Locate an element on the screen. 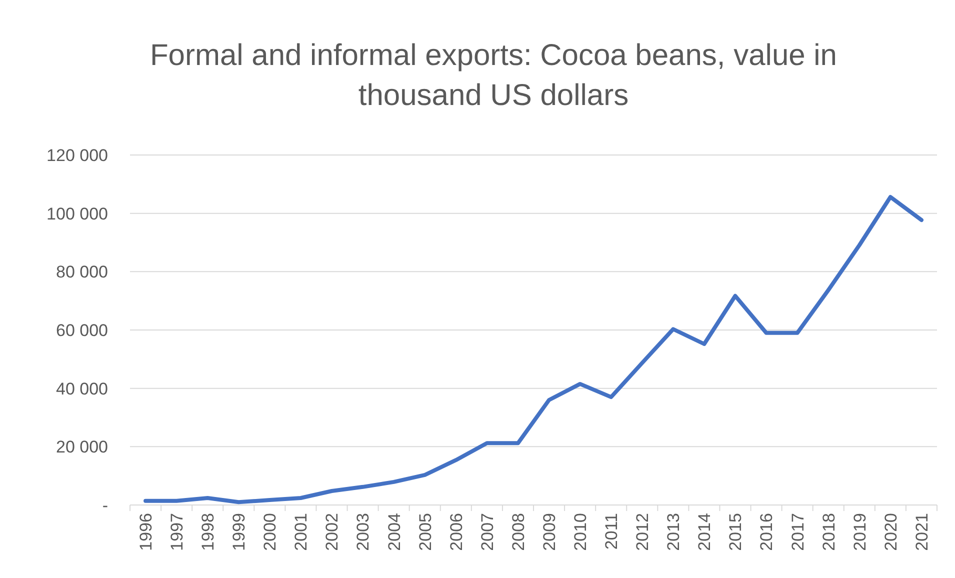 The width and height of the screenshot is (955, 578). x-tick-label: 1997 is located at coordinates (177, 532).